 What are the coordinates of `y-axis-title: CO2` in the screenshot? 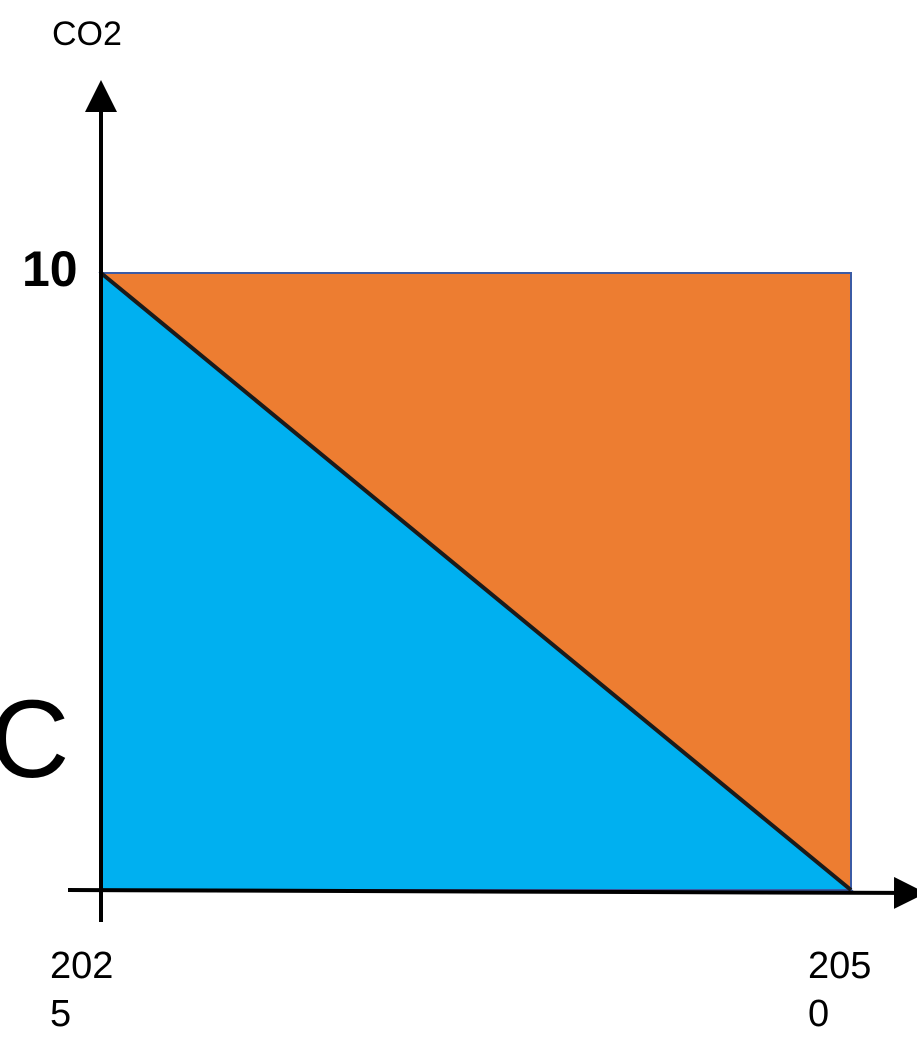 It's located at (87, 34).